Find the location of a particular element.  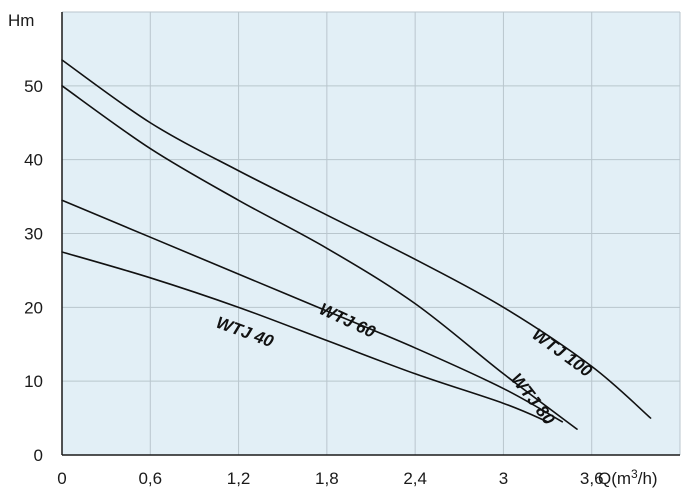

y-tick-label: 30 is located at coordinates (33, 234).